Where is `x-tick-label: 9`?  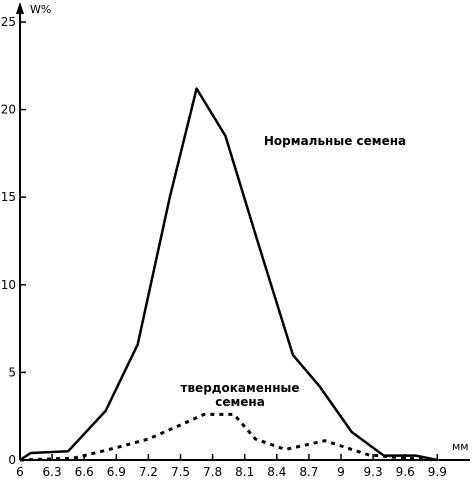 x-tick-label: 9 is located at coordinates (341, 472).